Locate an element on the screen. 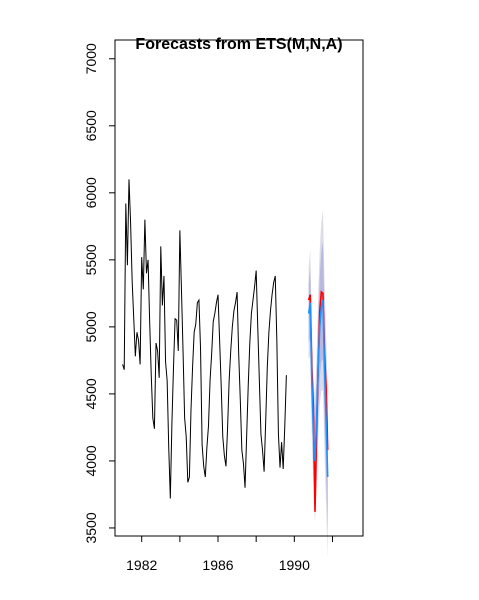 This screenshot has height=600, width=479. y-tick-label: 4000 is located at coordinates (91, 460).